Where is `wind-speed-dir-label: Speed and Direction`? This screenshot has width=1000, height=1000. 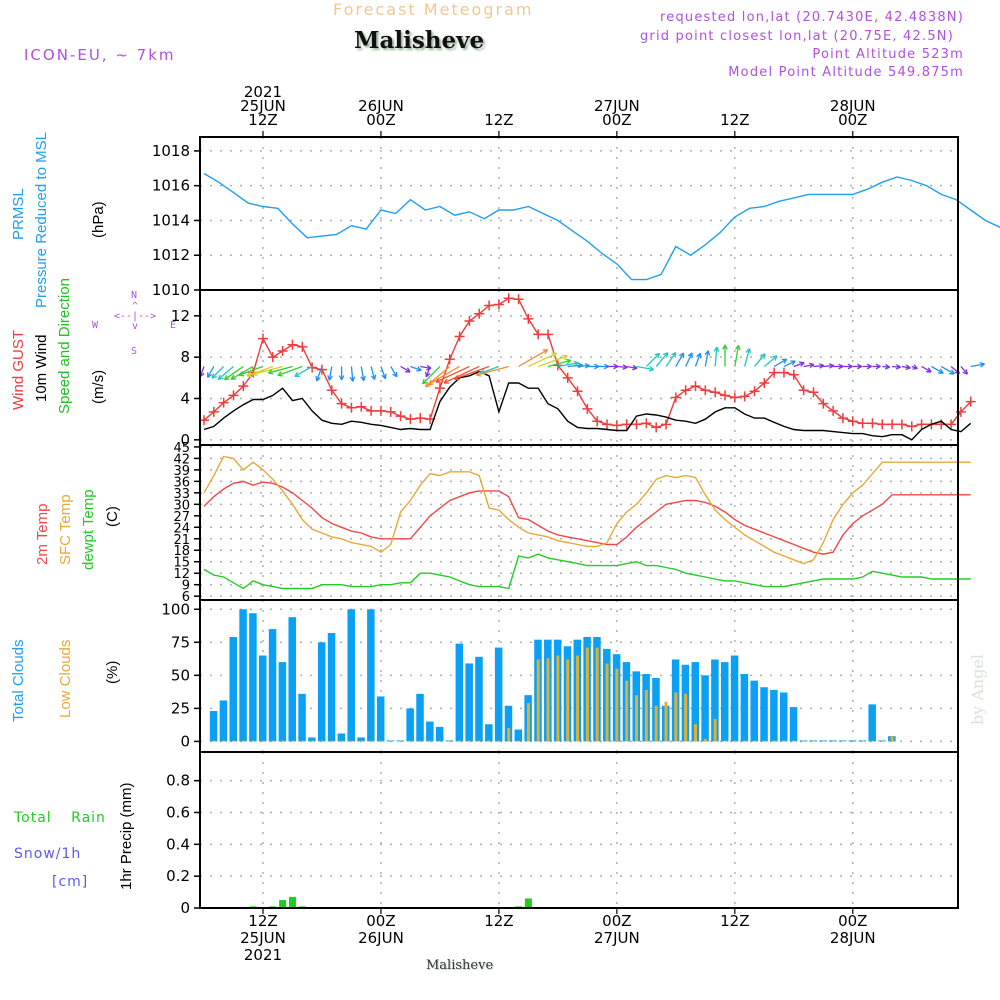
wind-speed-dir-label: Speed and Direction is located at coordinates (64, 346).